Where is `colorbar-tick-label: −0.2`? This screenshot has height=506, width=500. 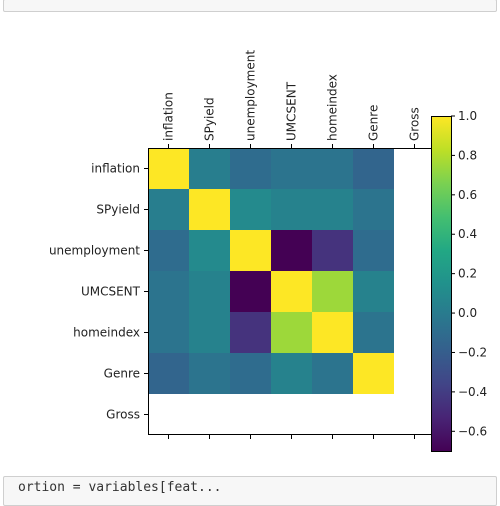 colorbar-tick-label: −0.2 is located at coordinates (472, 352).